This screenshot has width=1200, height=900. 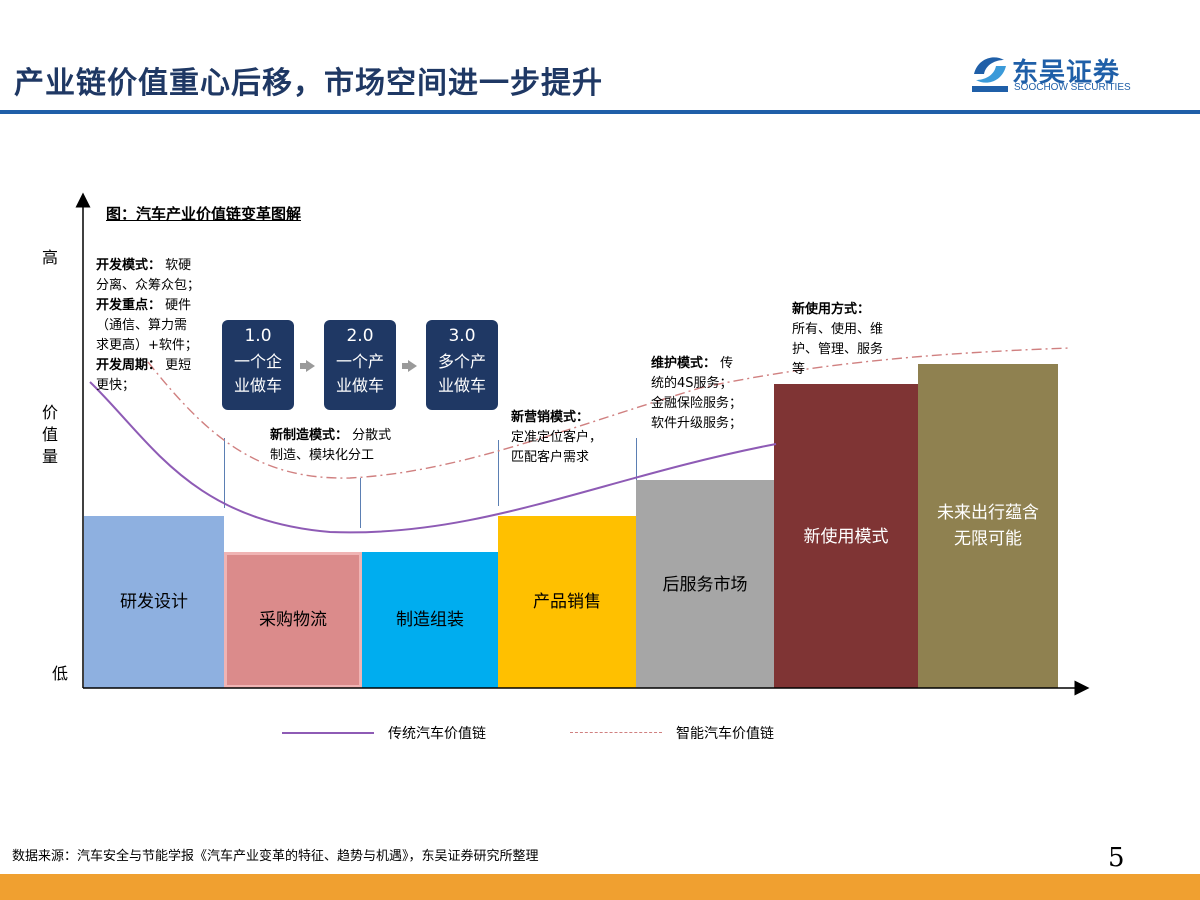 I want to click on logo-mark-icon, so click(x=990, y=74).